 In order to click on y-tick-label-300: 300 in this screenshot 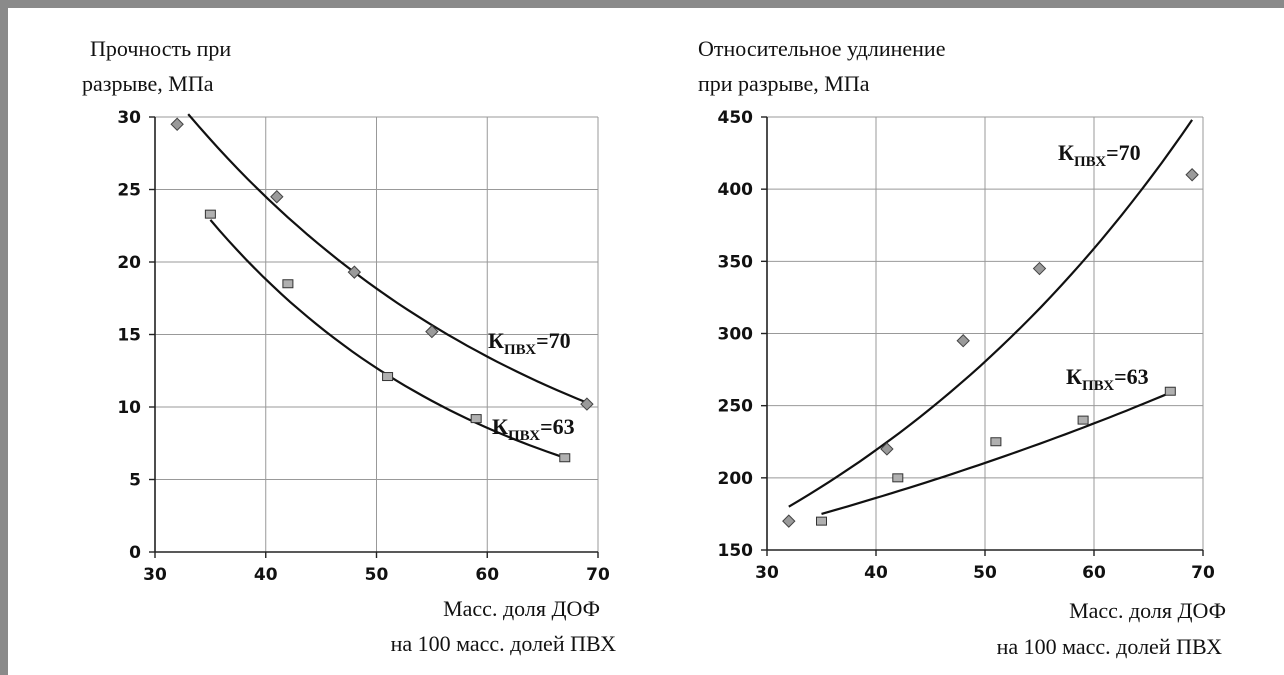, I will do `click(736, 335)`.